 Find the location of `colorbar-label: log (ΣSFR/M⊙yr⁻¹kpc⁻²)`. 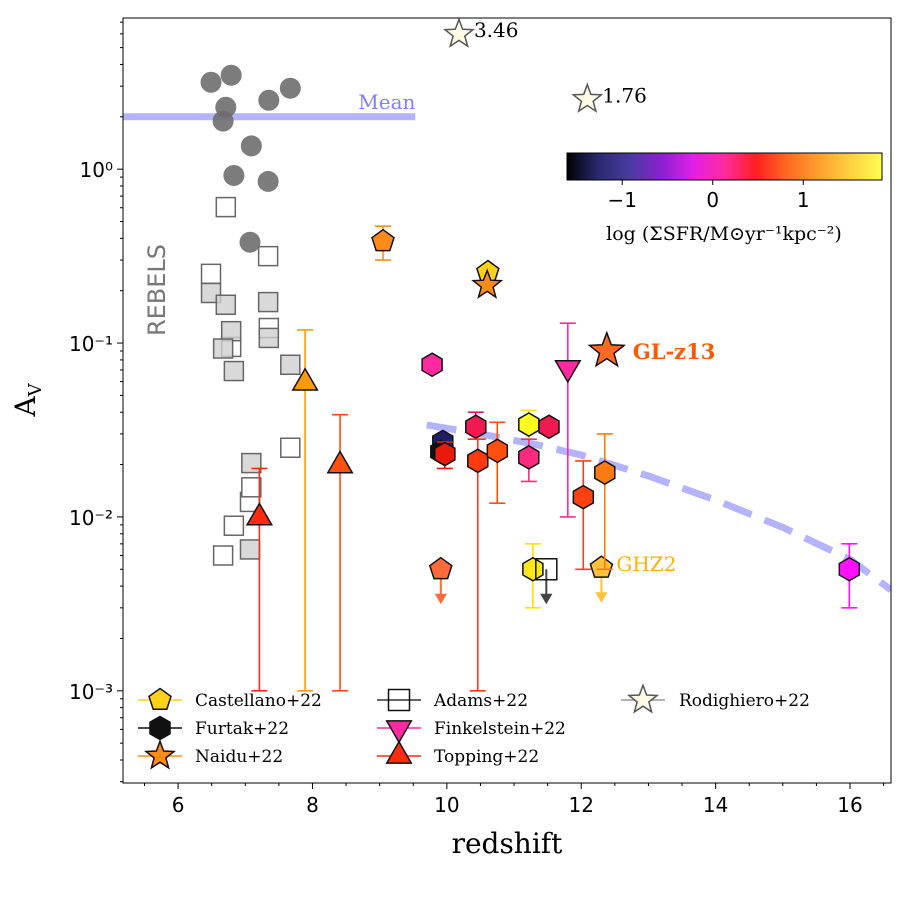

colorbar-label: log (ΣSFR/M⊙yr⁻¹kpc⁻²) is located at coordinates (724, 234).